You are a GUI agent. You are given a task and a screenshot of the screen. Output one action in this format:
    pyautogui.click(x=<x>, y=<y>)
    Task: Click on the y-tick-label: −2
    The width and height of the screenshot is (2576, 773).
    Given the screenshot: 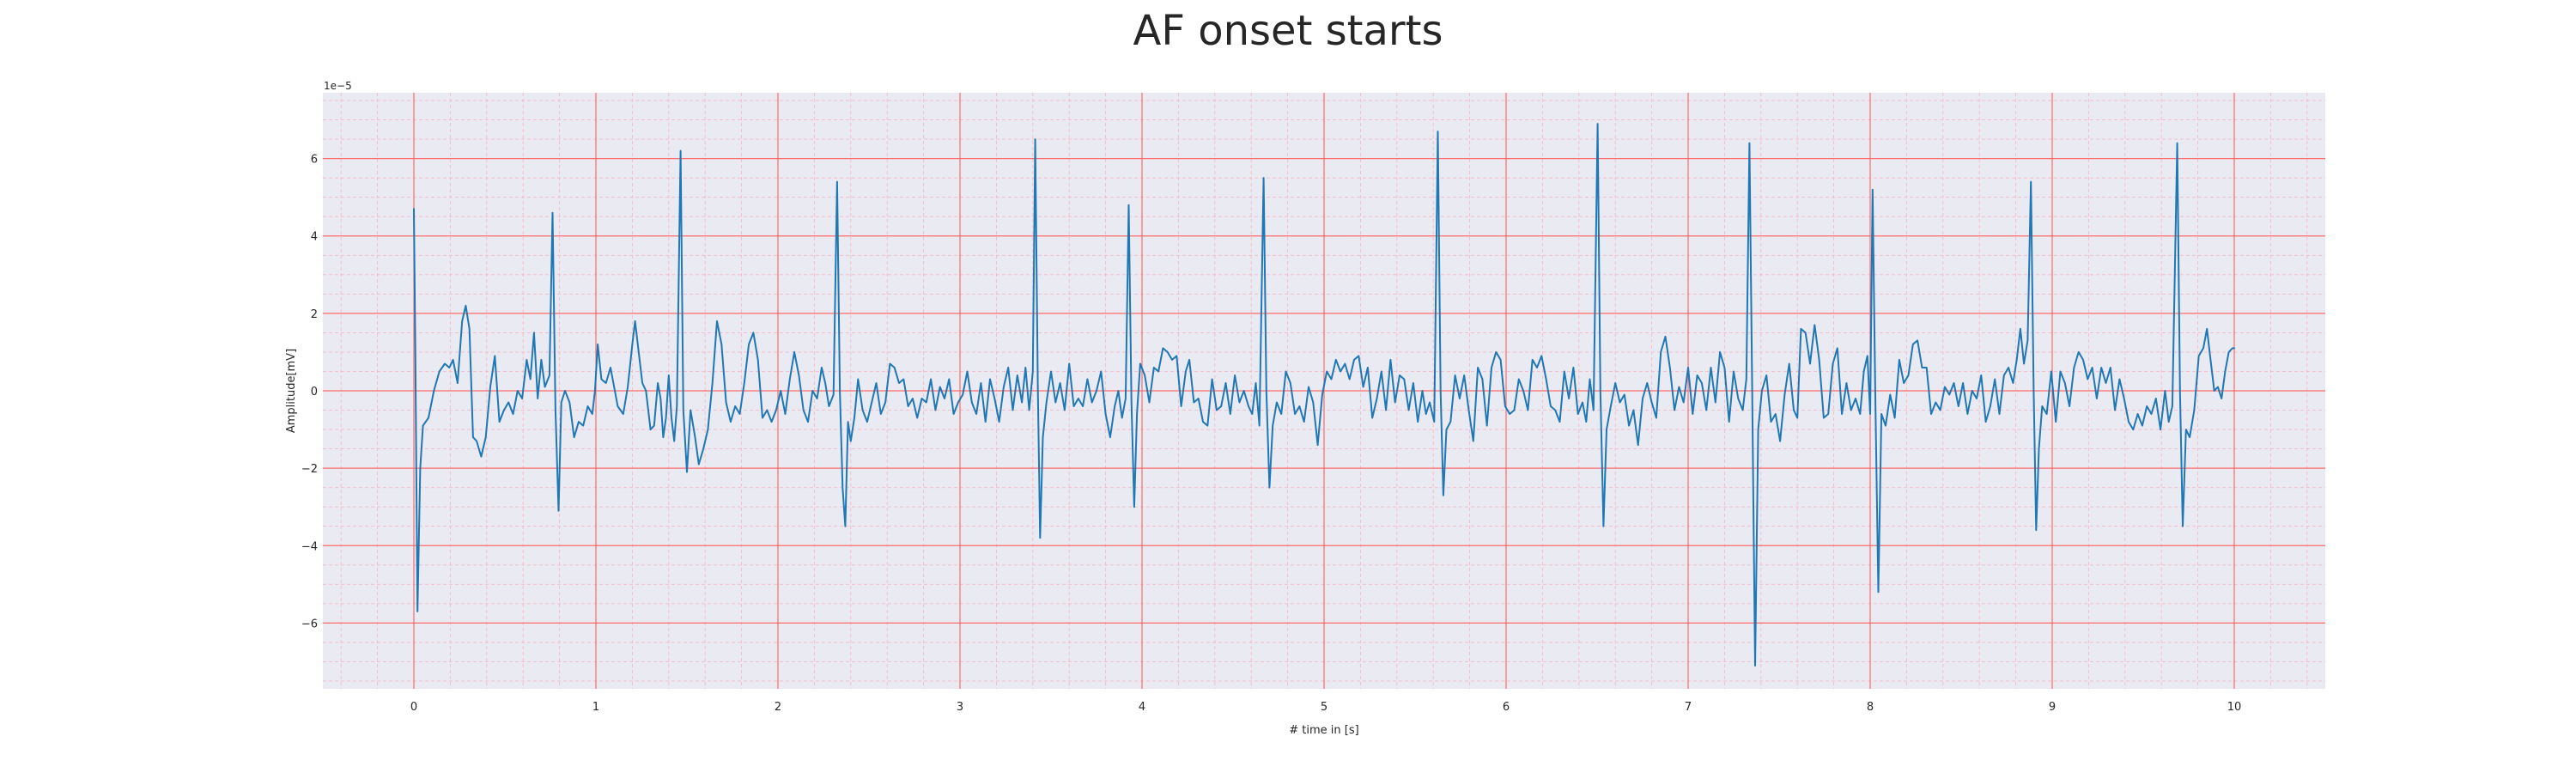 What is the action you would take?
    pyautogui.click(x=310, y=469)
    